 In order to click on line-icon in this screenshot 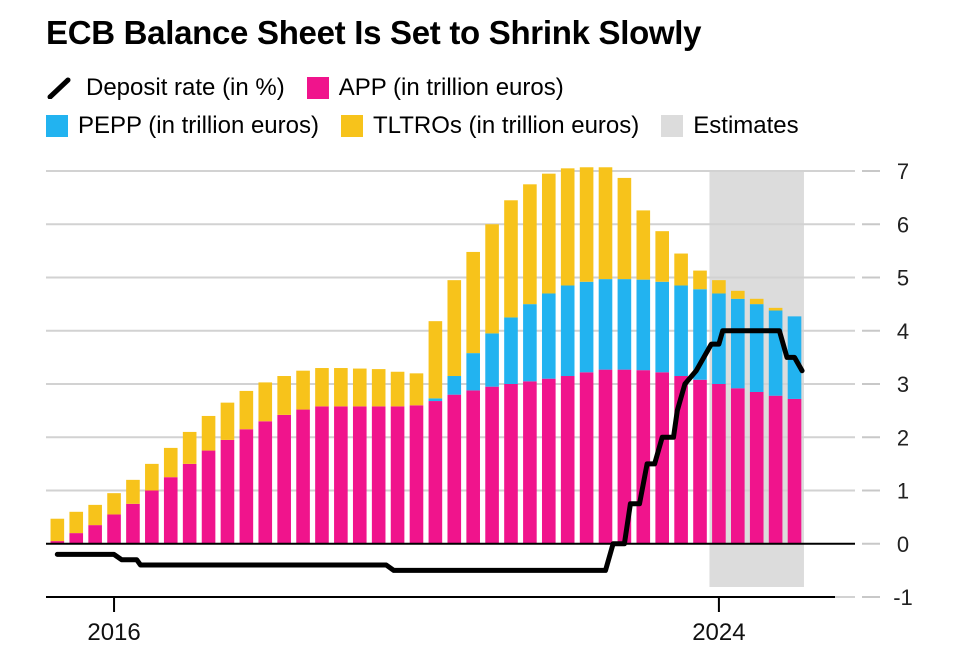, I will do `click(59, 88)`.